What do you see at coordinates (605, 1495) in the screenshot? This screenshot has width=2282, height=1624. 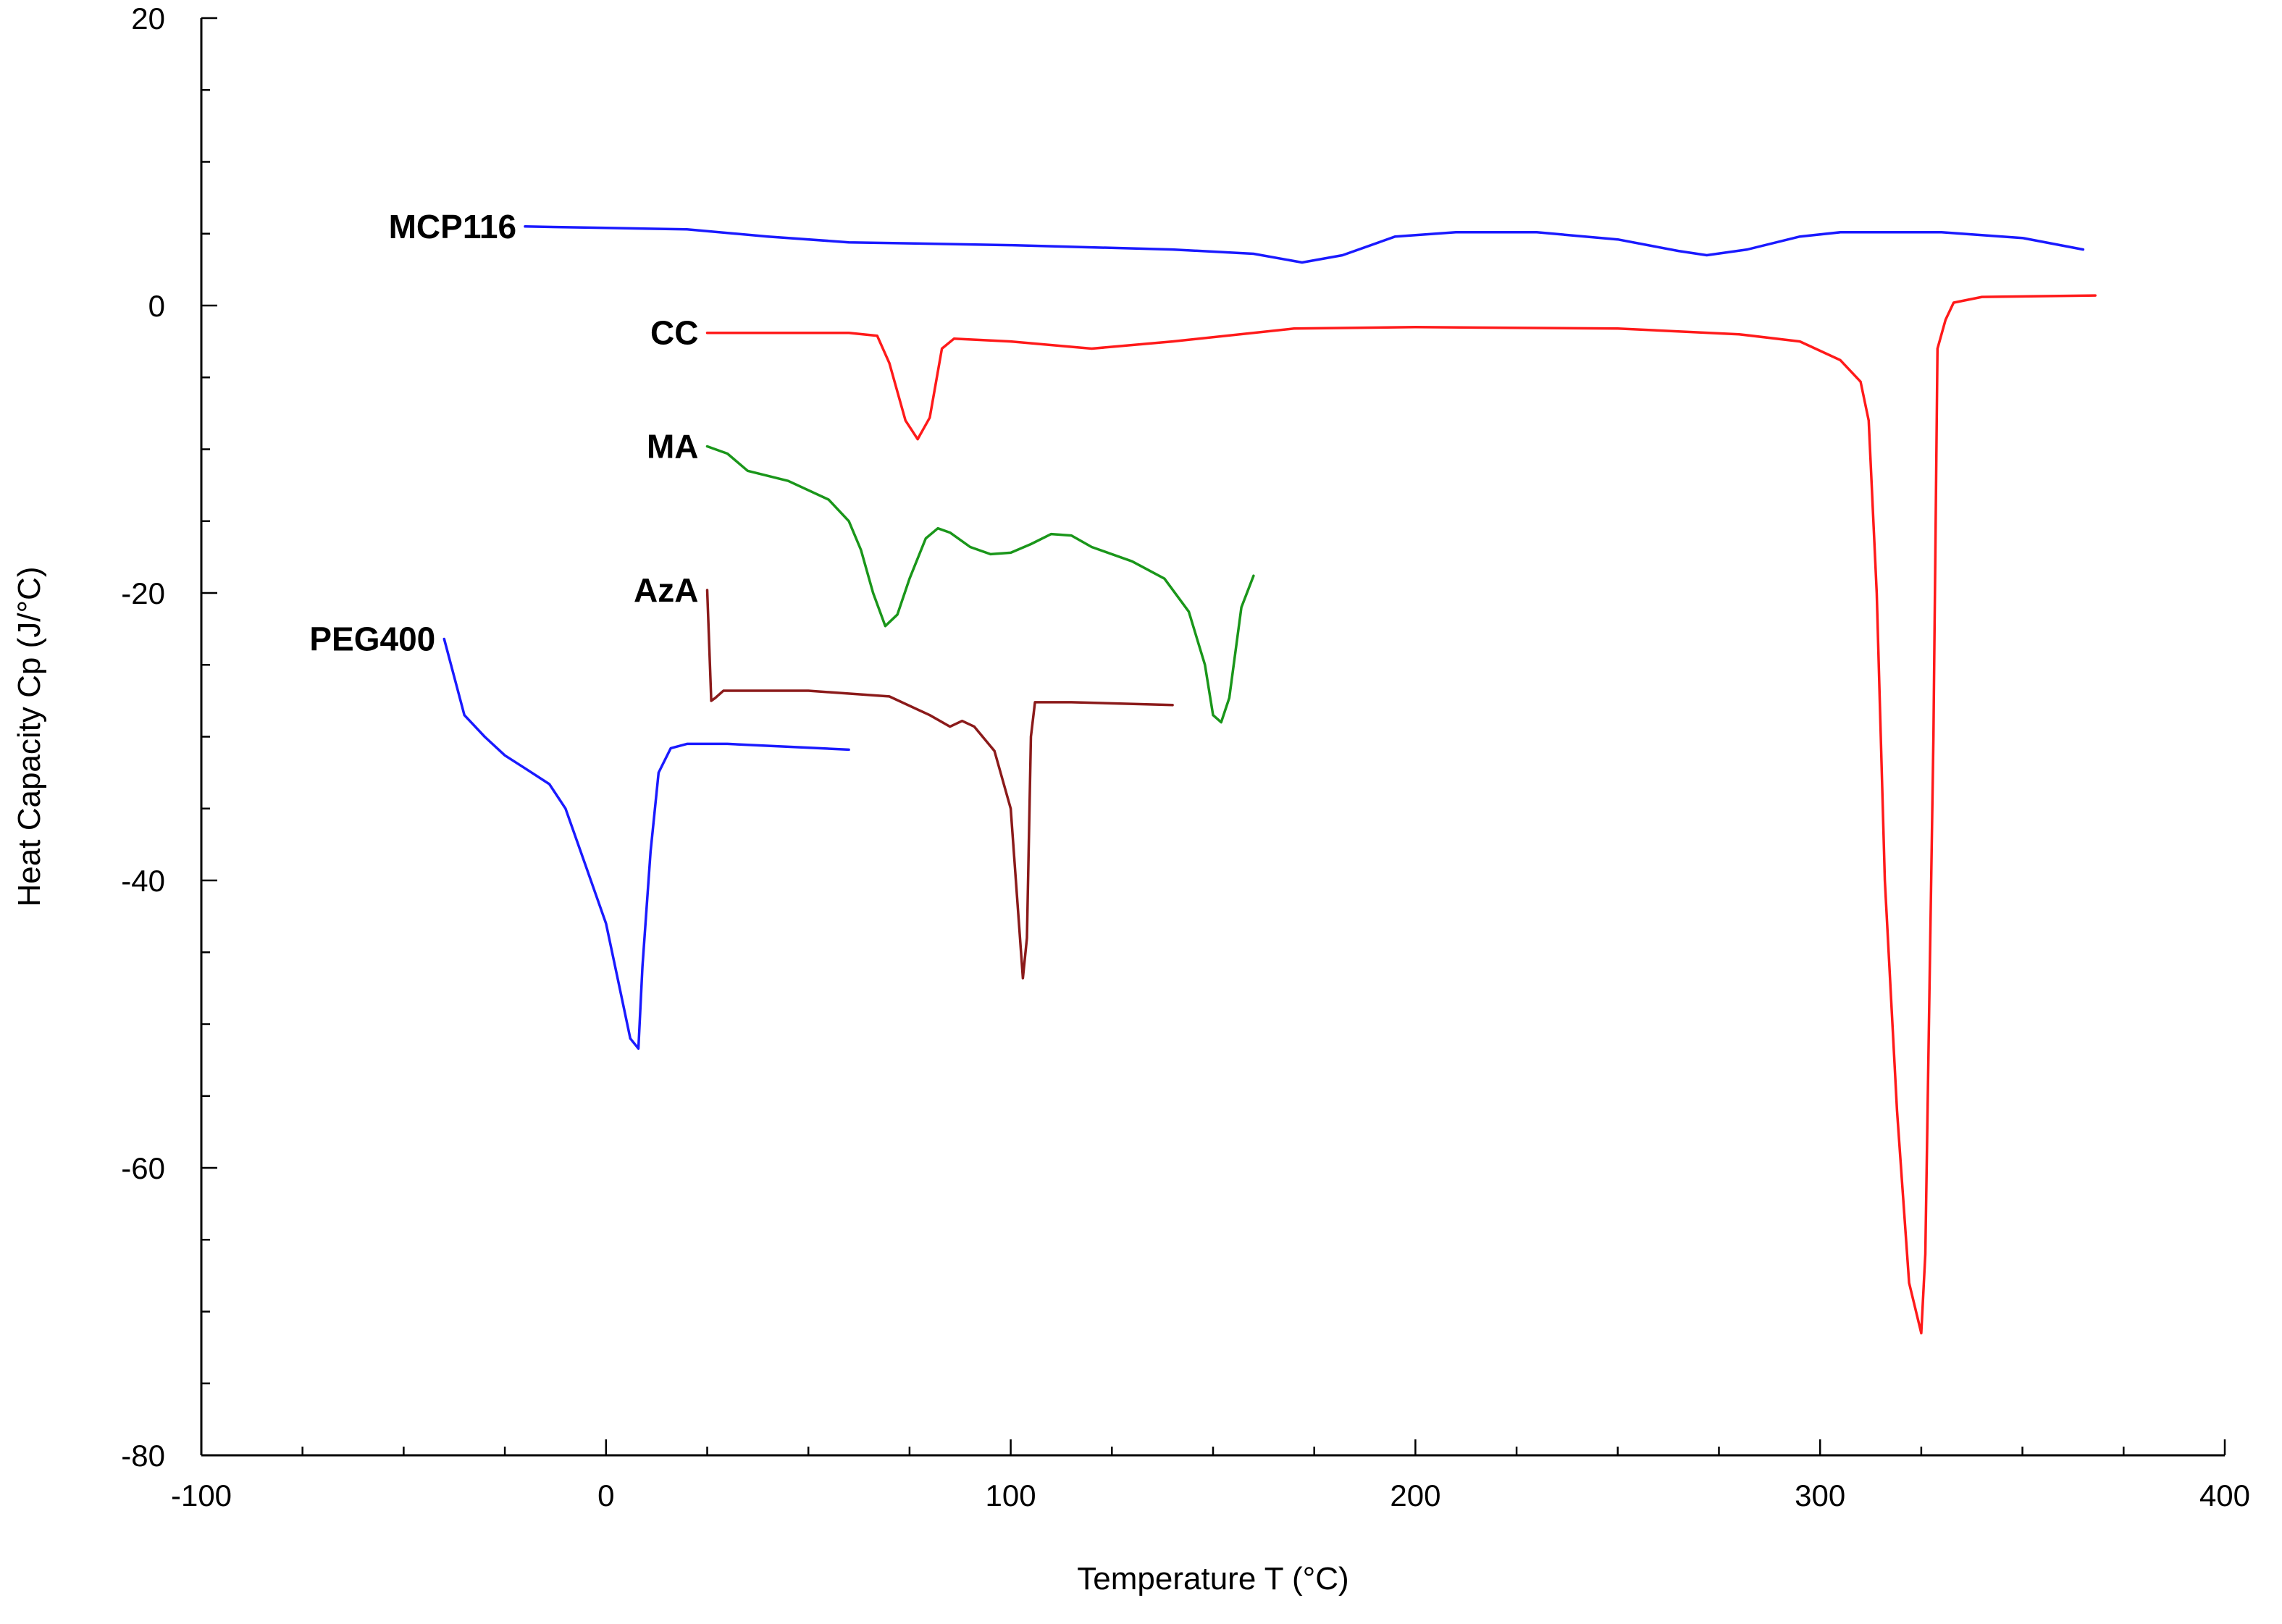 I see `x-tick-label: 0` at bounding box center [605, 1495].